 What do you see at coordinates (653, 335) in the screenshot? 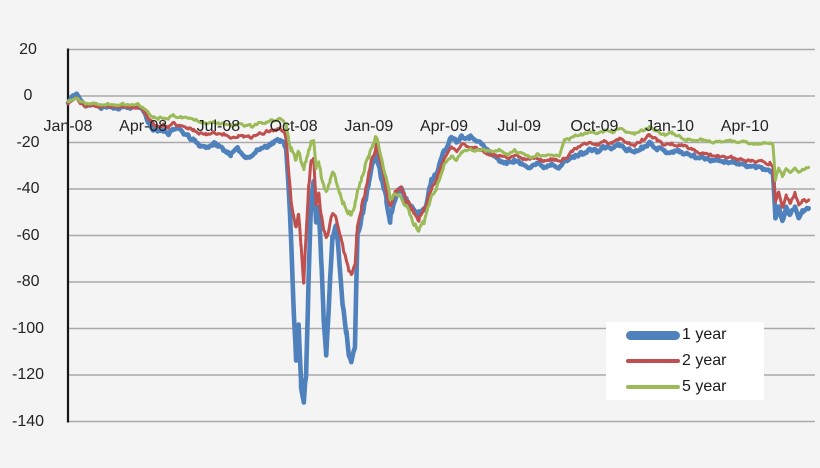
I see `legend-swatch-1-year-icon` at bounding box center [653, 335].